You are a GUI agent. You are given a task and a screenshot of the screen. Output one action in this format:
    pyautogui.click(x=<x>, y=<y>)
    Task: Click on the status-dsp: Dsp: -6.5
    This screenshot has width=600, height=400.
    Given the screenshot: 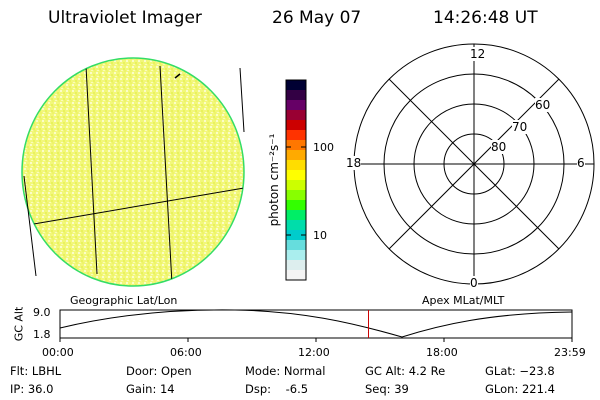 What is the action you would take?
    pyautogui.click(x=277, y=389)
    